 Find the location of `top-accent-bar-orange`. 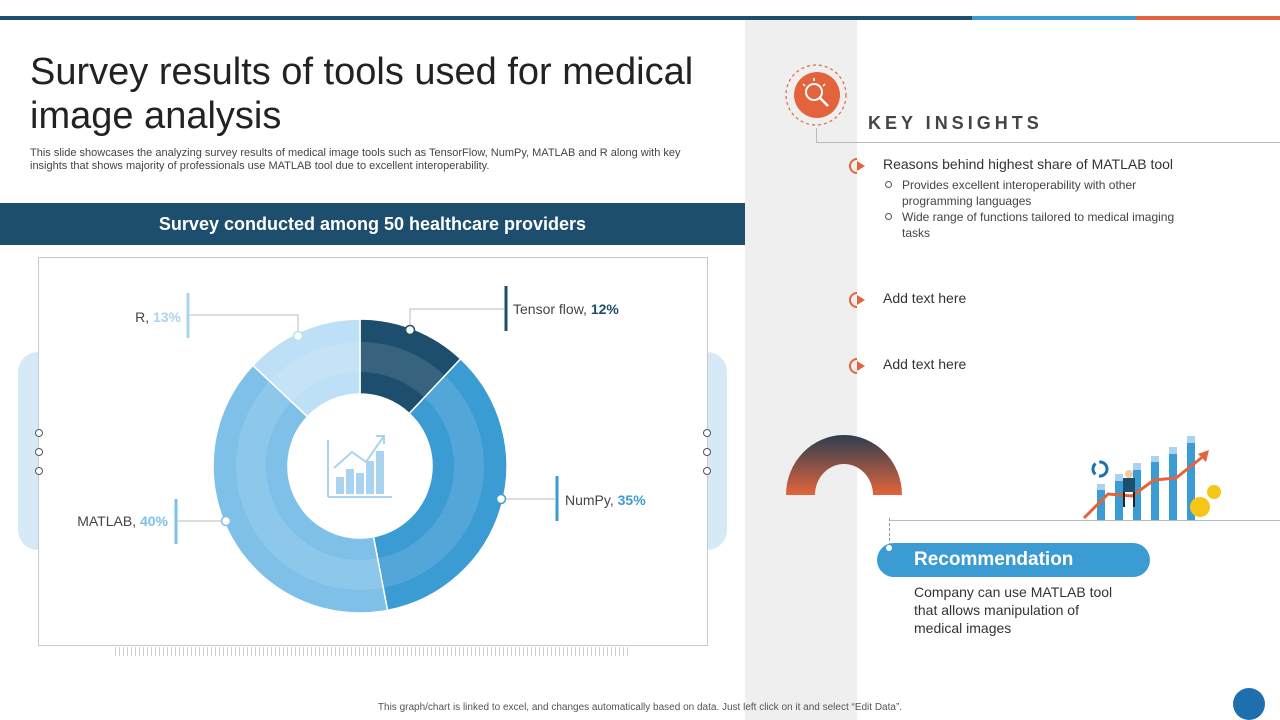

top-accent-bar-orange is located at coordinates (1208, 18).